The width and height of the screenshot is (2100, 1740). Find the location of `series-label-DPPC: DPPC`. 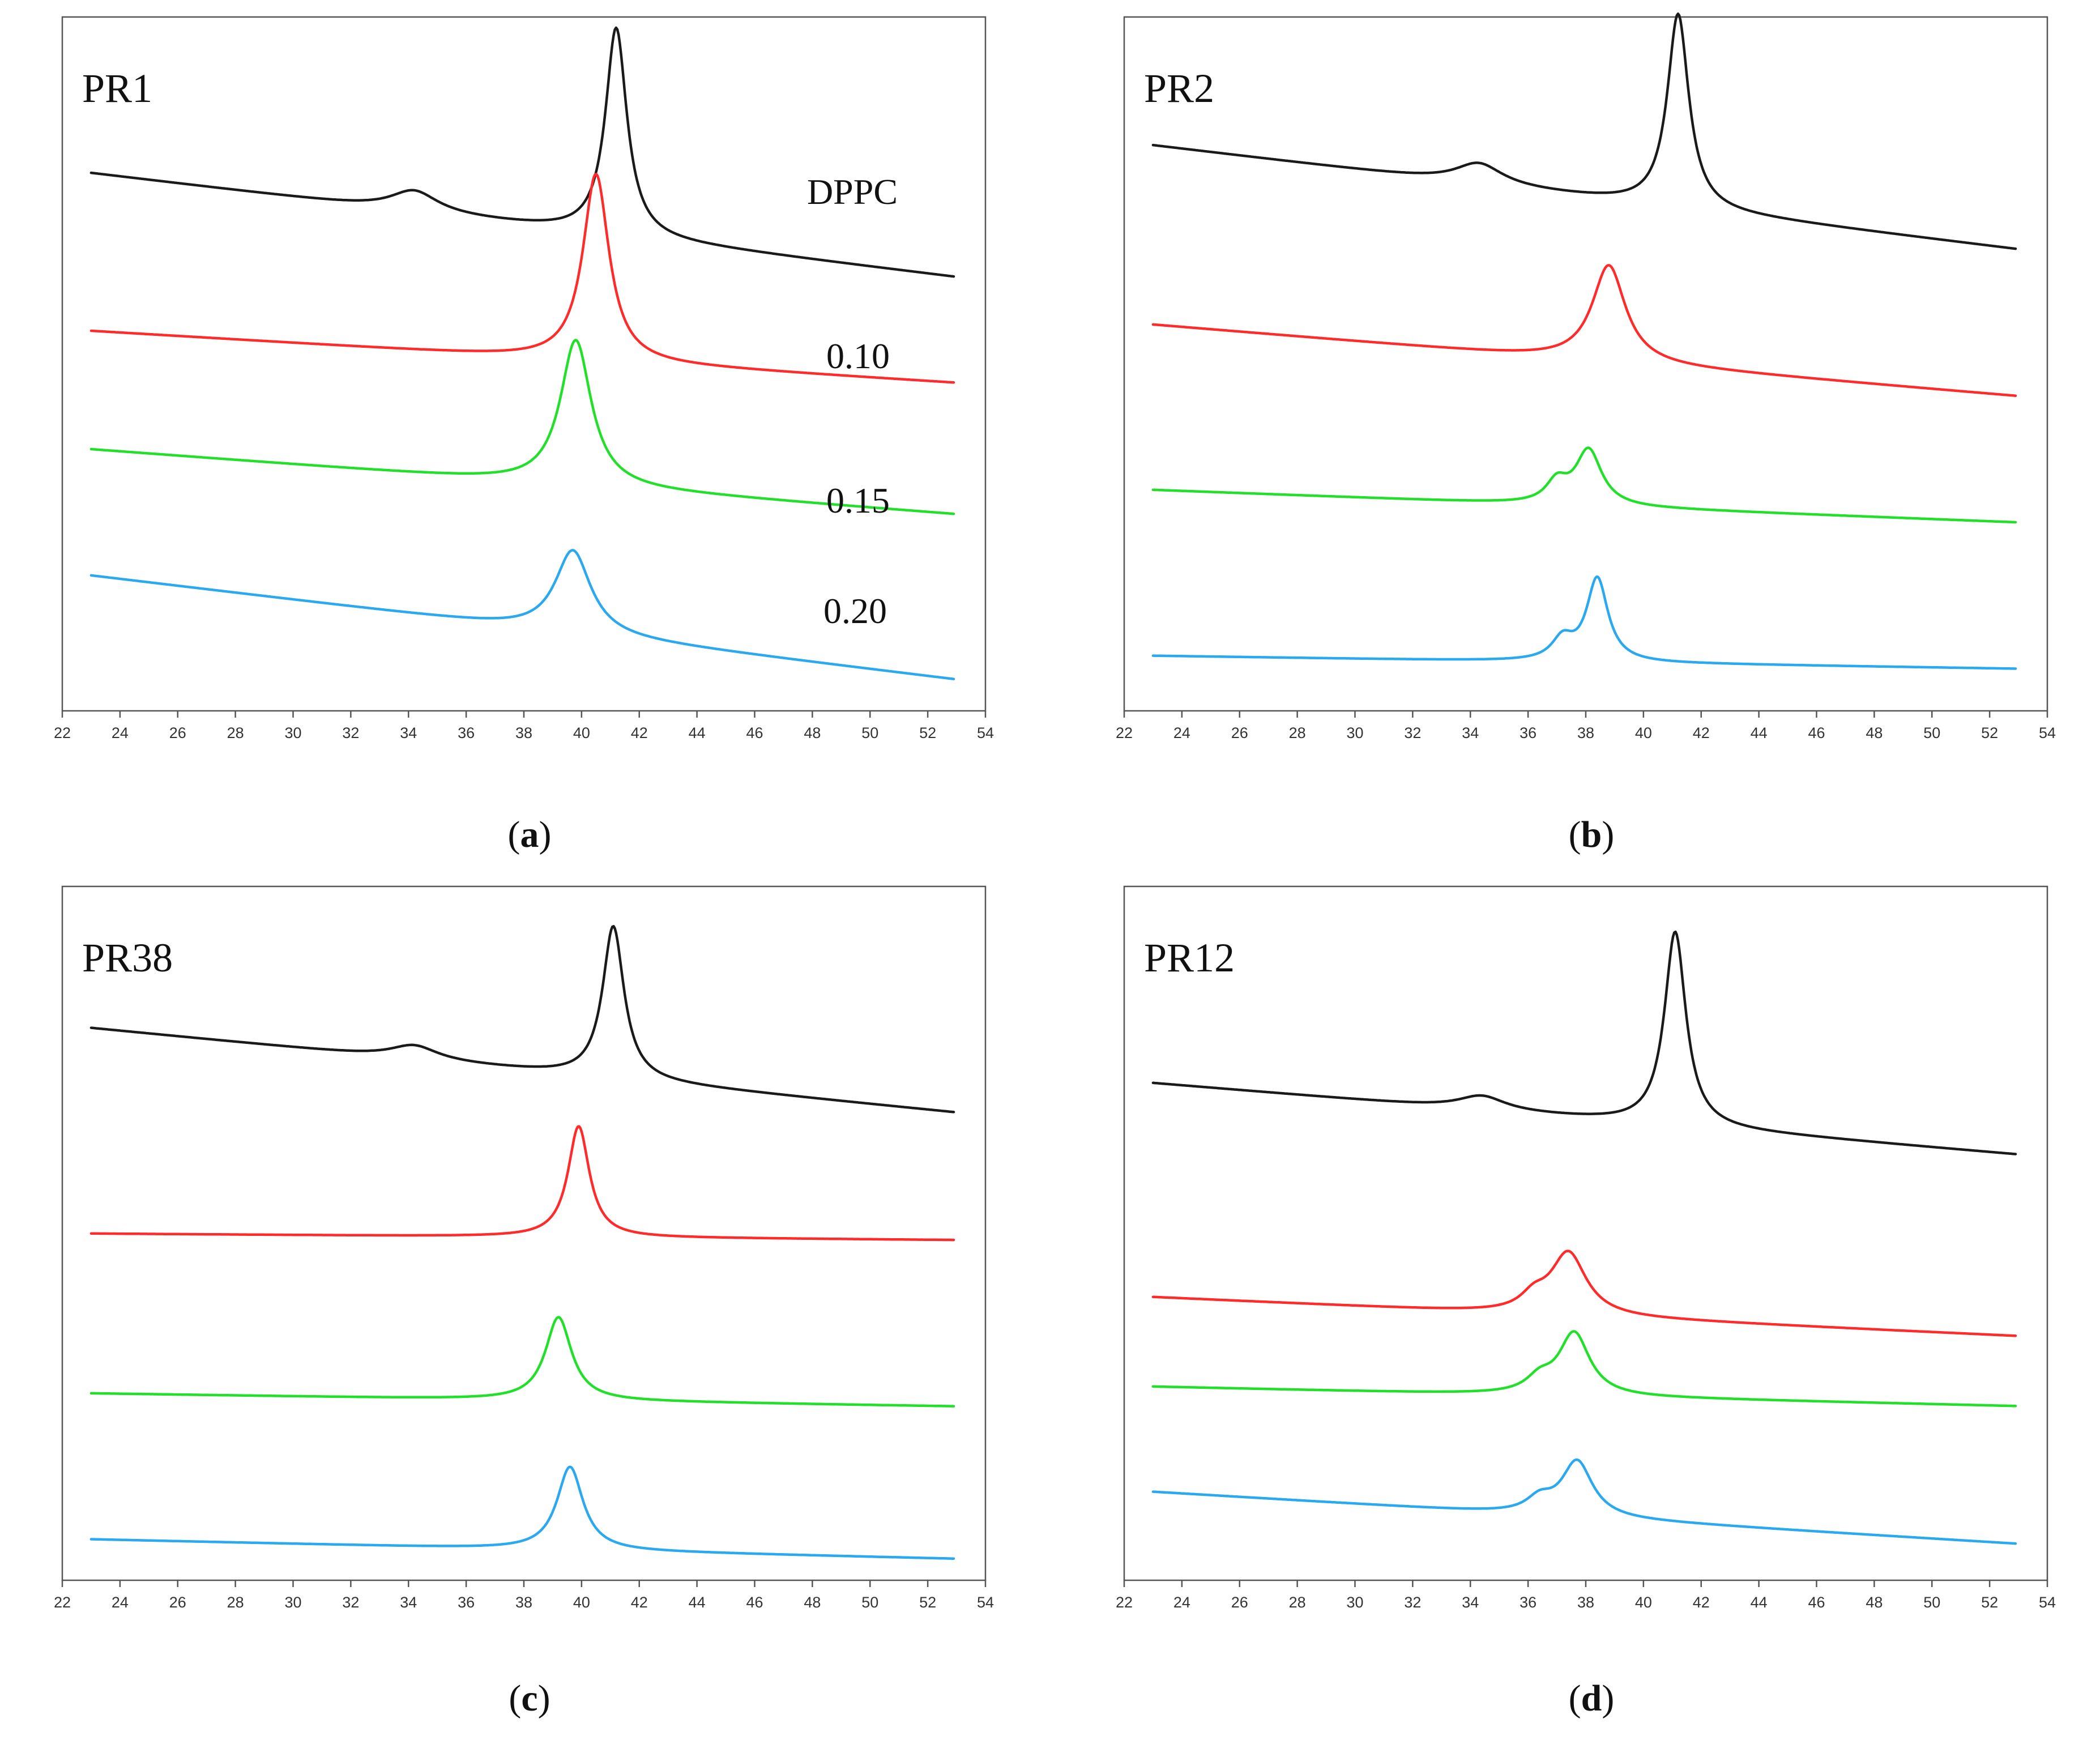

series-label-DPPC: DPPC is located at coordinates (853, 192).